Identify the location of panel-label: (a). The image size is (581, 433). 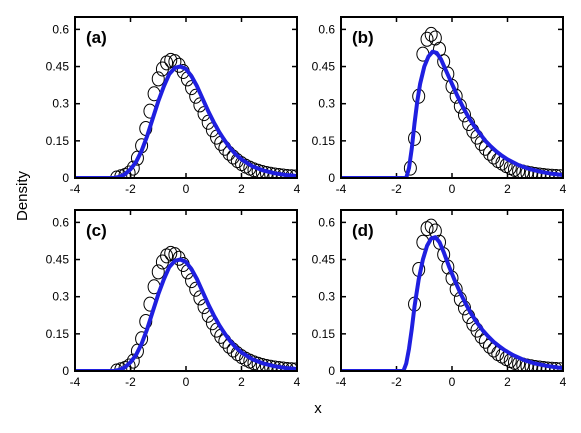
(96, 37).